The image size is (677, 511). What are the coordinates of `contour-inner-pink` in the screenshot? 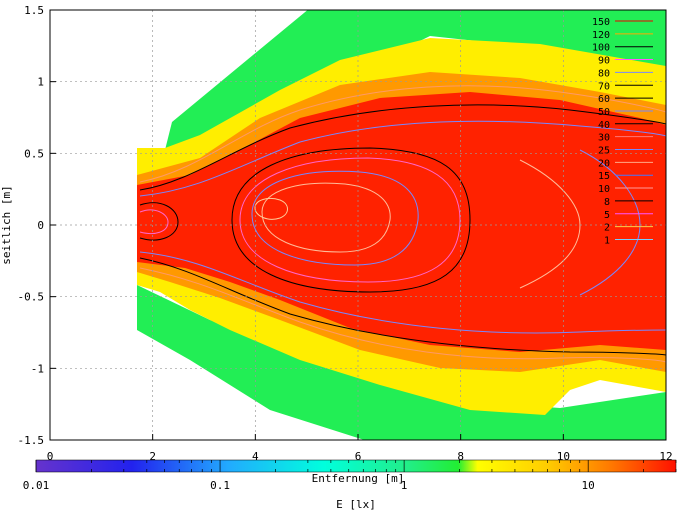 It's located at (350, 220).